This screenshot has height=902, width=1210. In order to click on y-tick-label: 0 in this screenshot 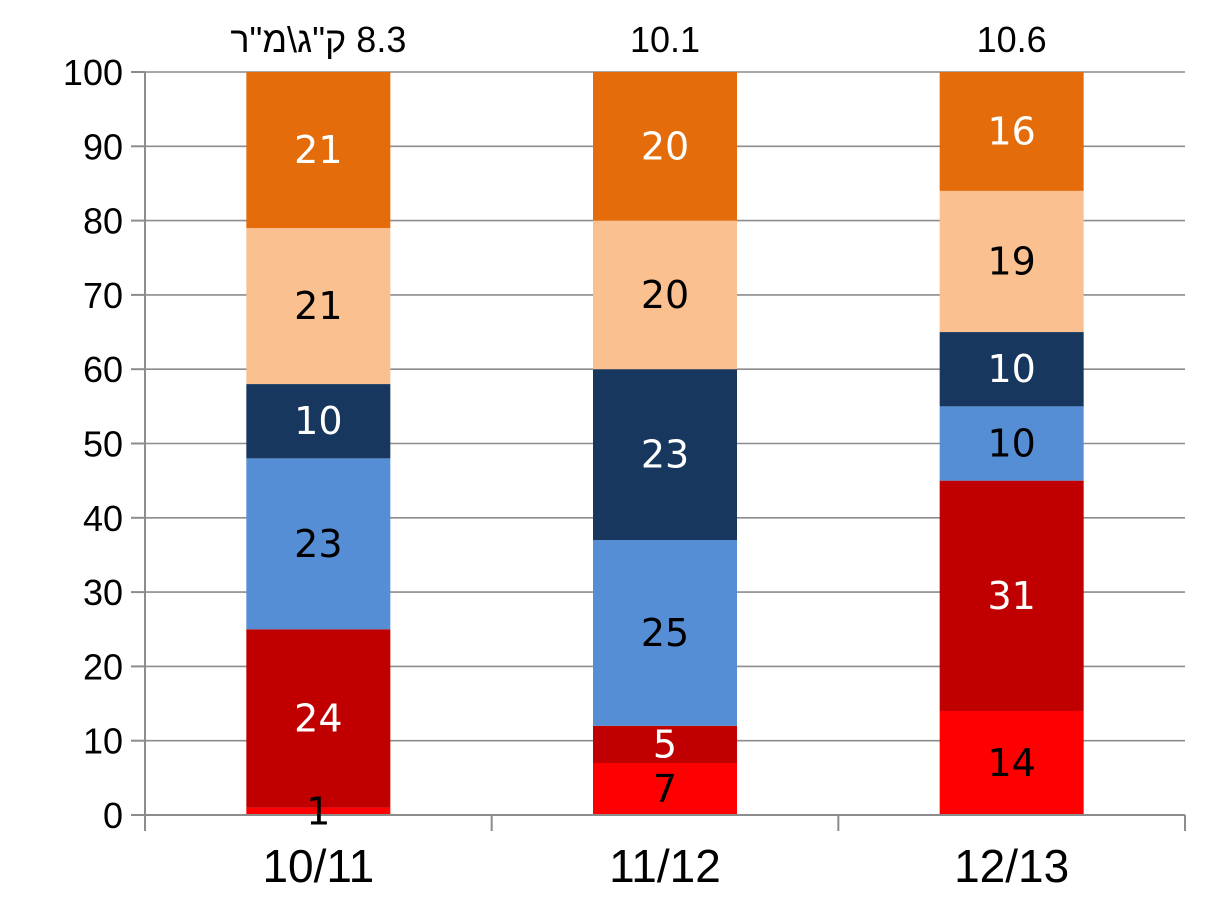, I will do `click(113, 815)`.